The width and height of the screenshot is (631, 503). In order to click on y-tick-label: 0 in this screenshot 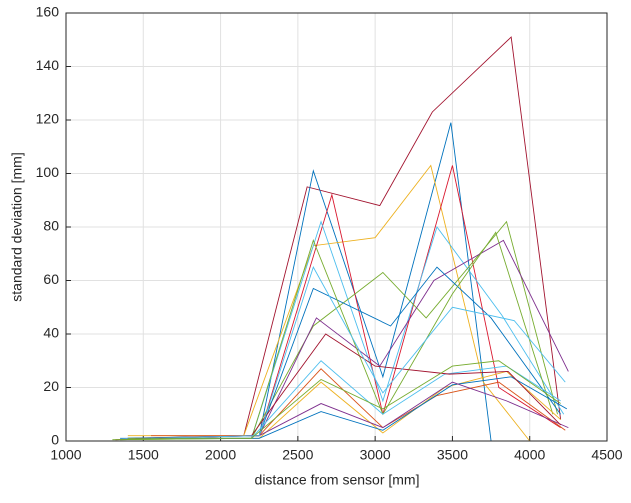, I will do `click(55, 440)`.